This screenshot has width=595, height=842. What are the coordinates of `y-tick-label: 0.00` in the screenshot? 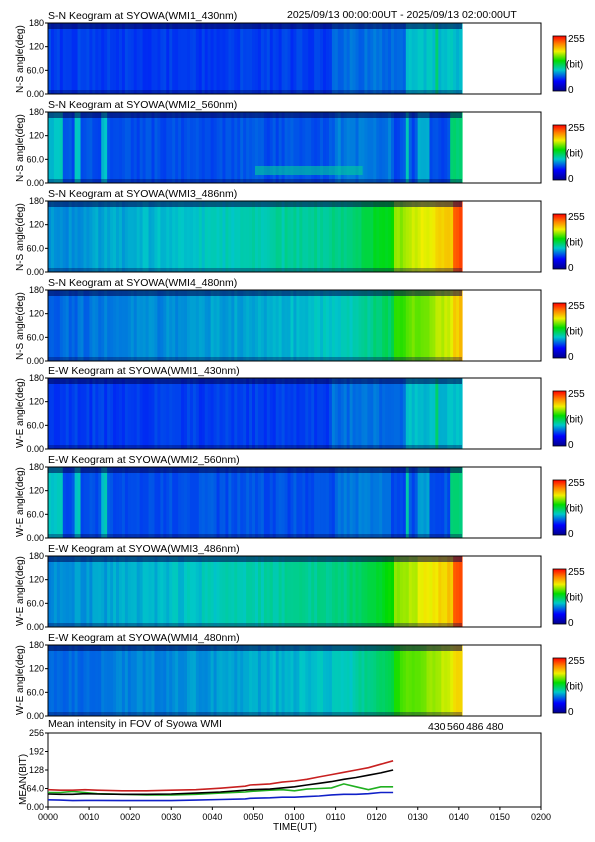 It's located at (35, 716).